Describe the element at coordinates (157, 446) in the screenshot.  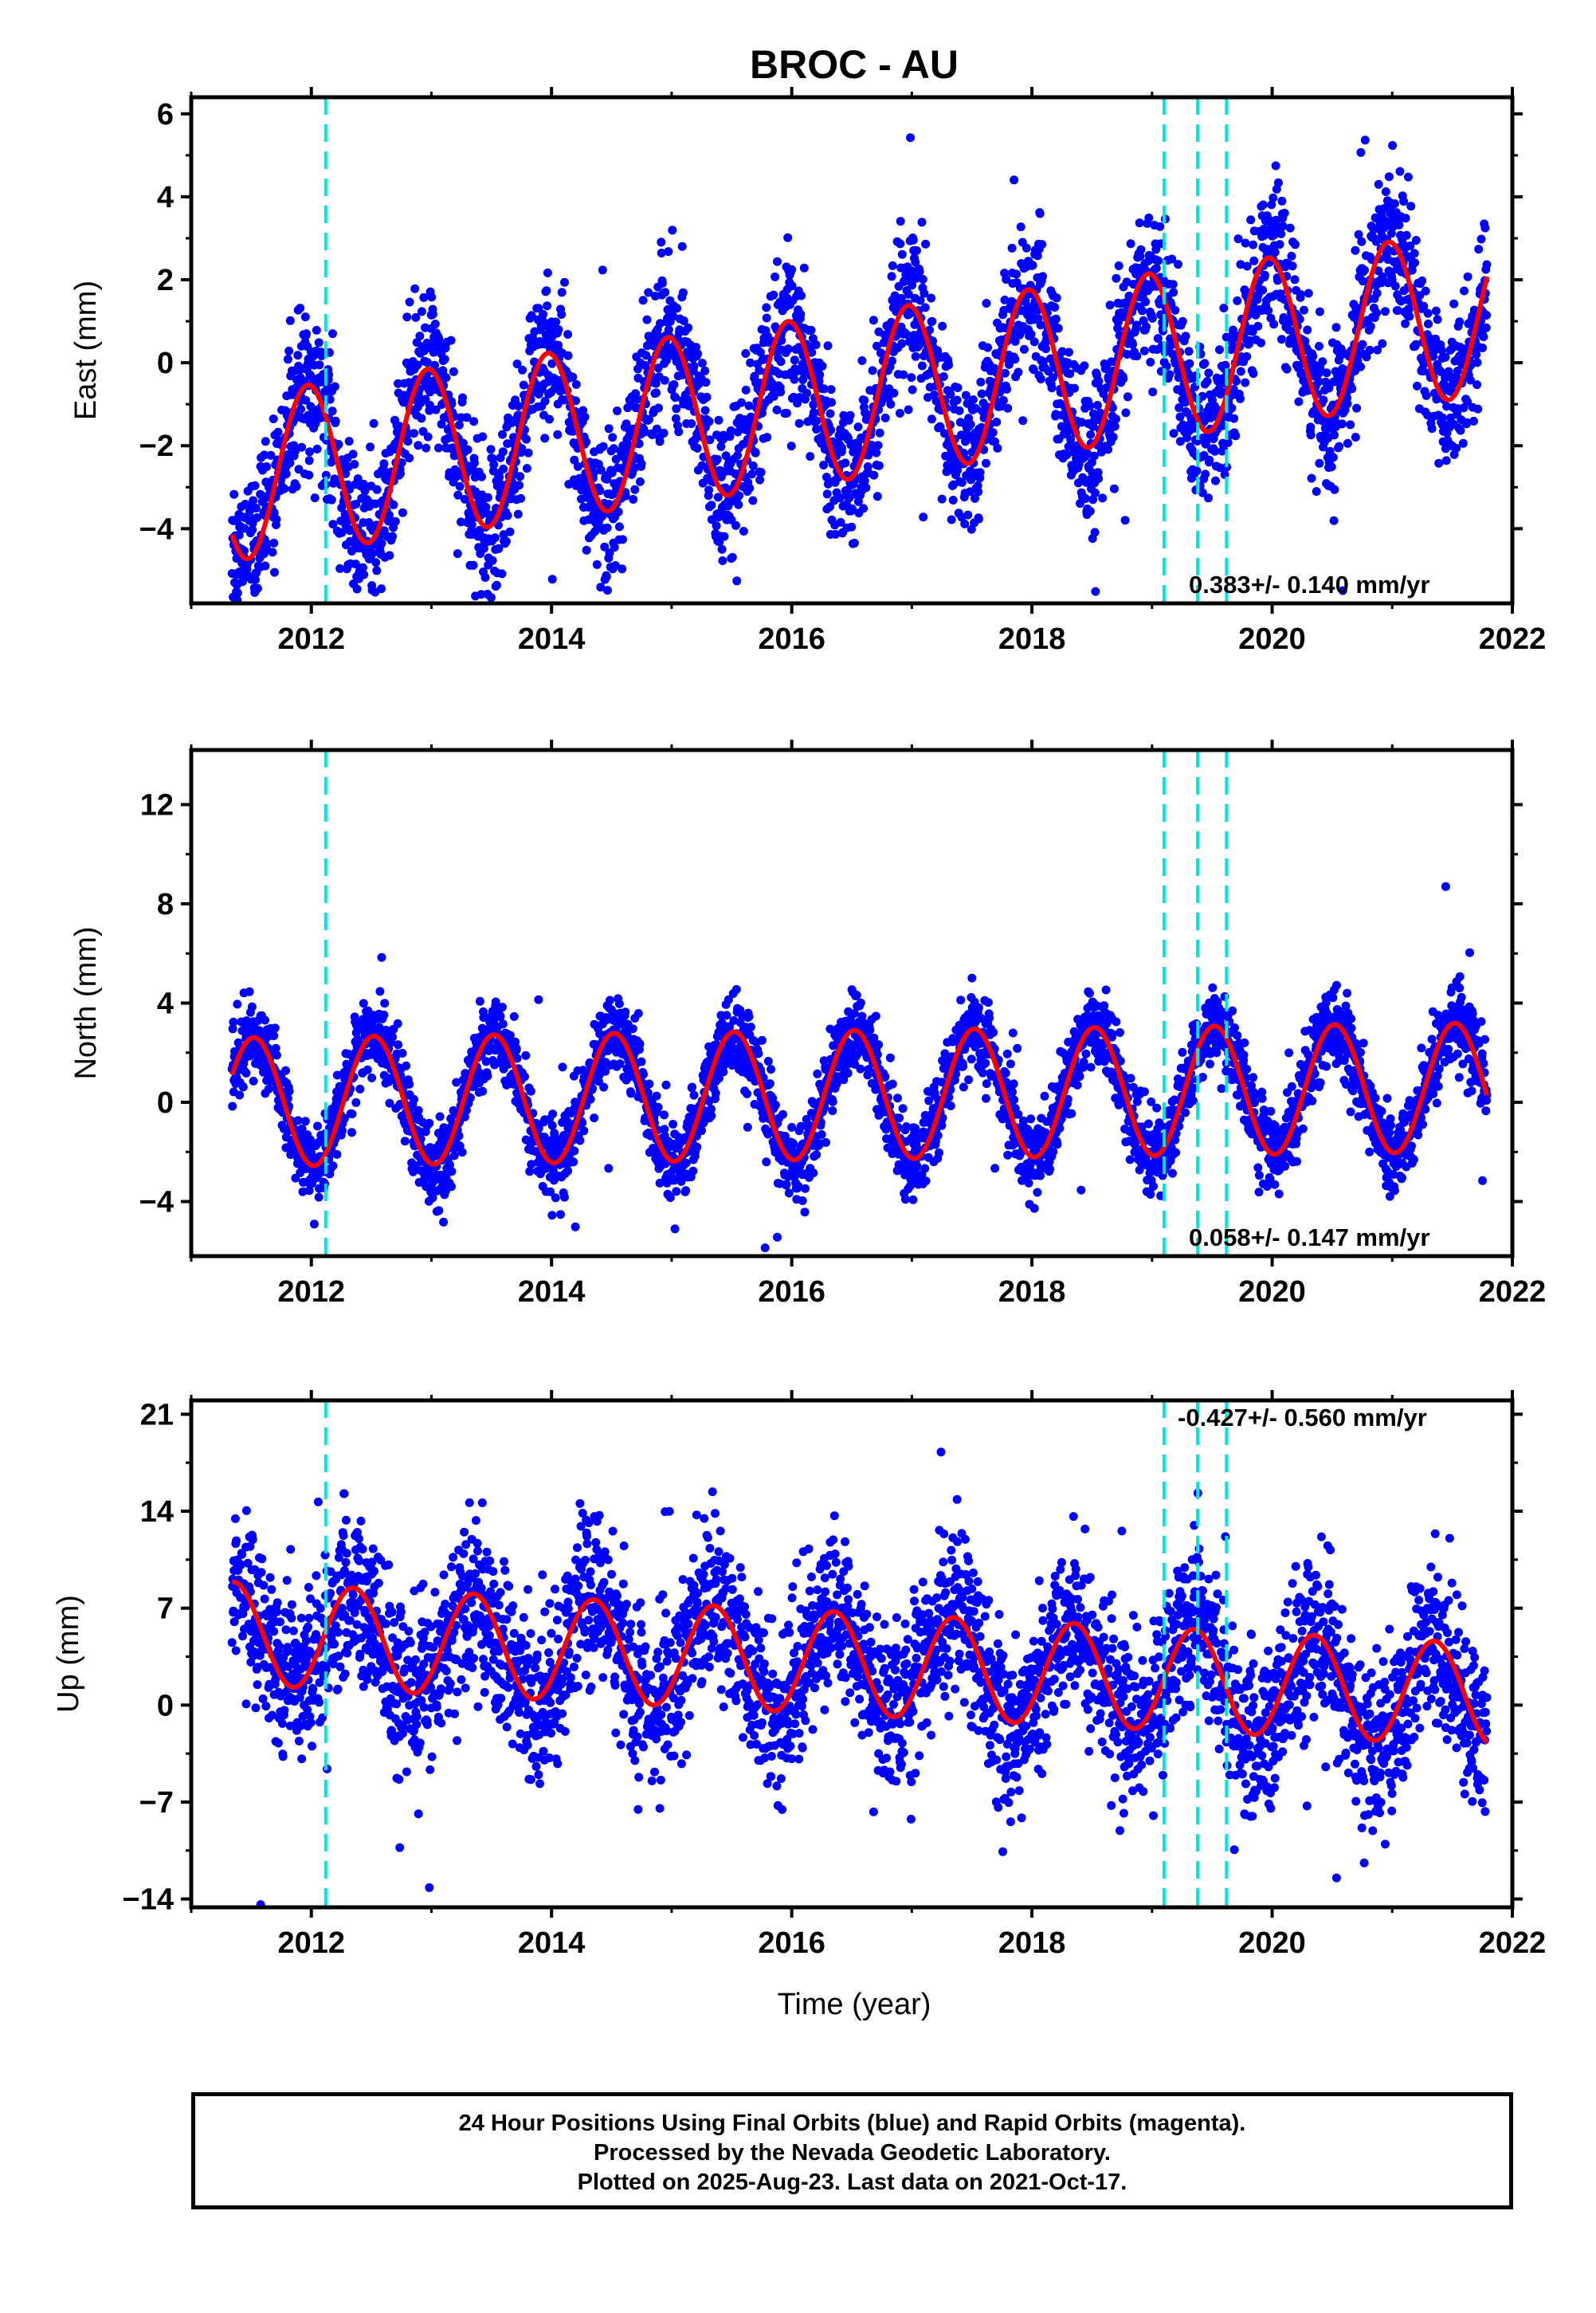
I see `y-tick-label: −2` at that location.